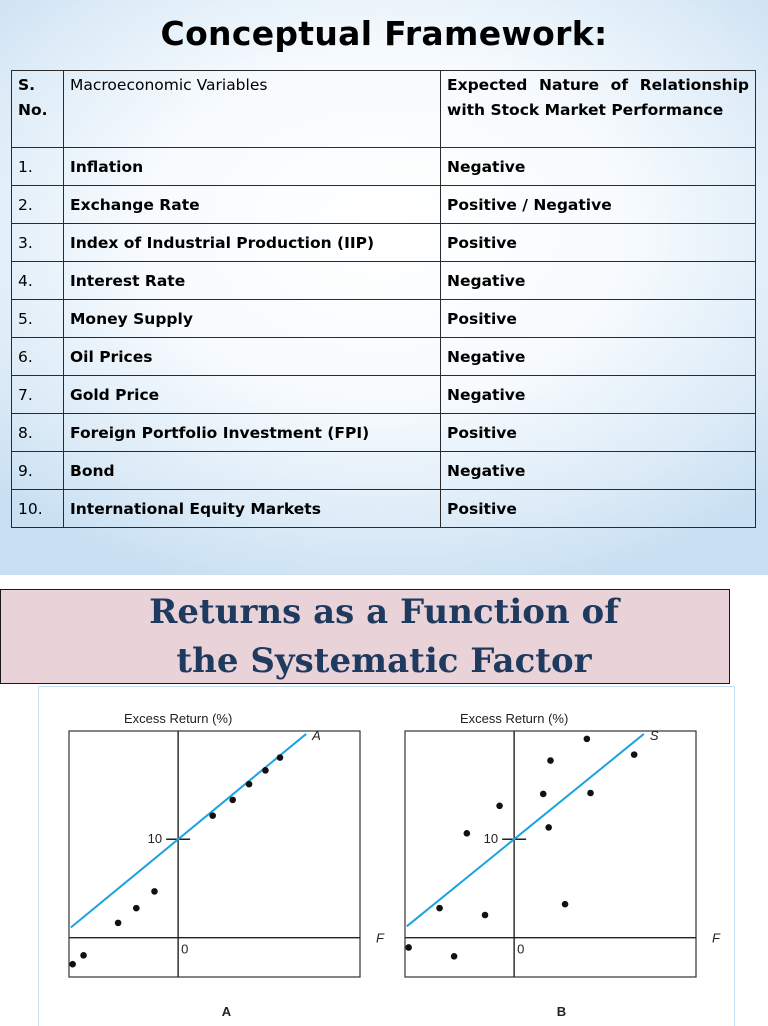  What do you see at coordinates (37, 166) in the screenshot?
I see `cell-sn: 1.` at bounding box center [37, 166].